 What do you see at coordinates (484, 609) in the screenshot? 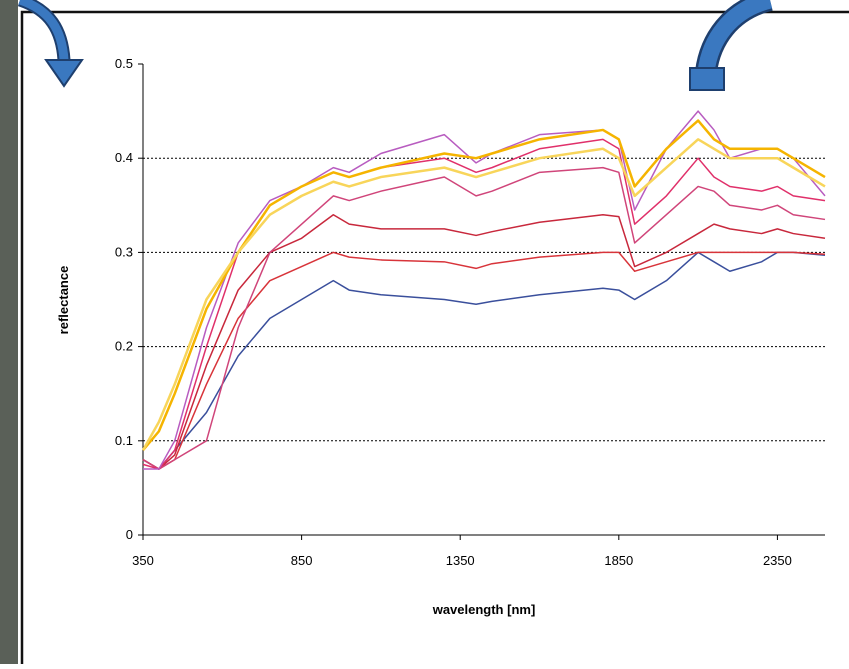
I see `x-axis-title: wavelength [nm]` at bounding box center [484, 609].